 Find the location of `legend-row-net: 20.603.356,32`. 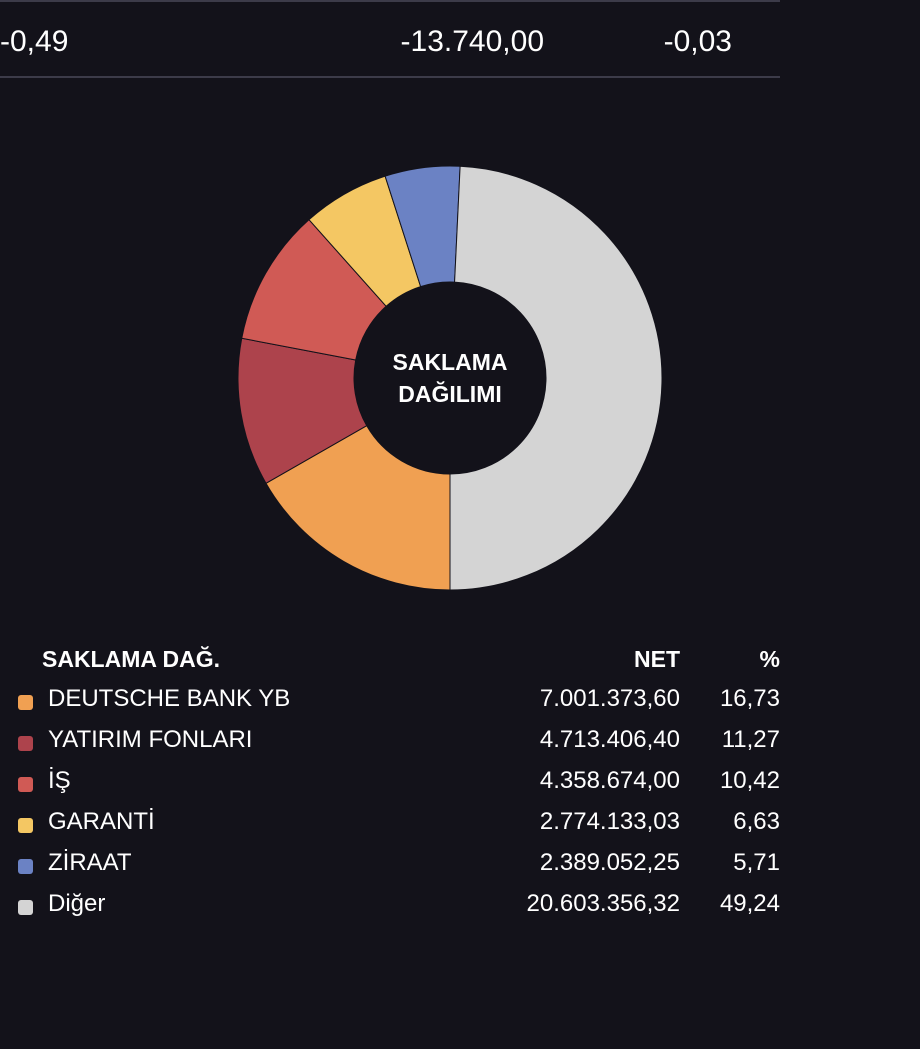

legend-row-net: 20.603.356,32 is located at coordinates (603, 903).